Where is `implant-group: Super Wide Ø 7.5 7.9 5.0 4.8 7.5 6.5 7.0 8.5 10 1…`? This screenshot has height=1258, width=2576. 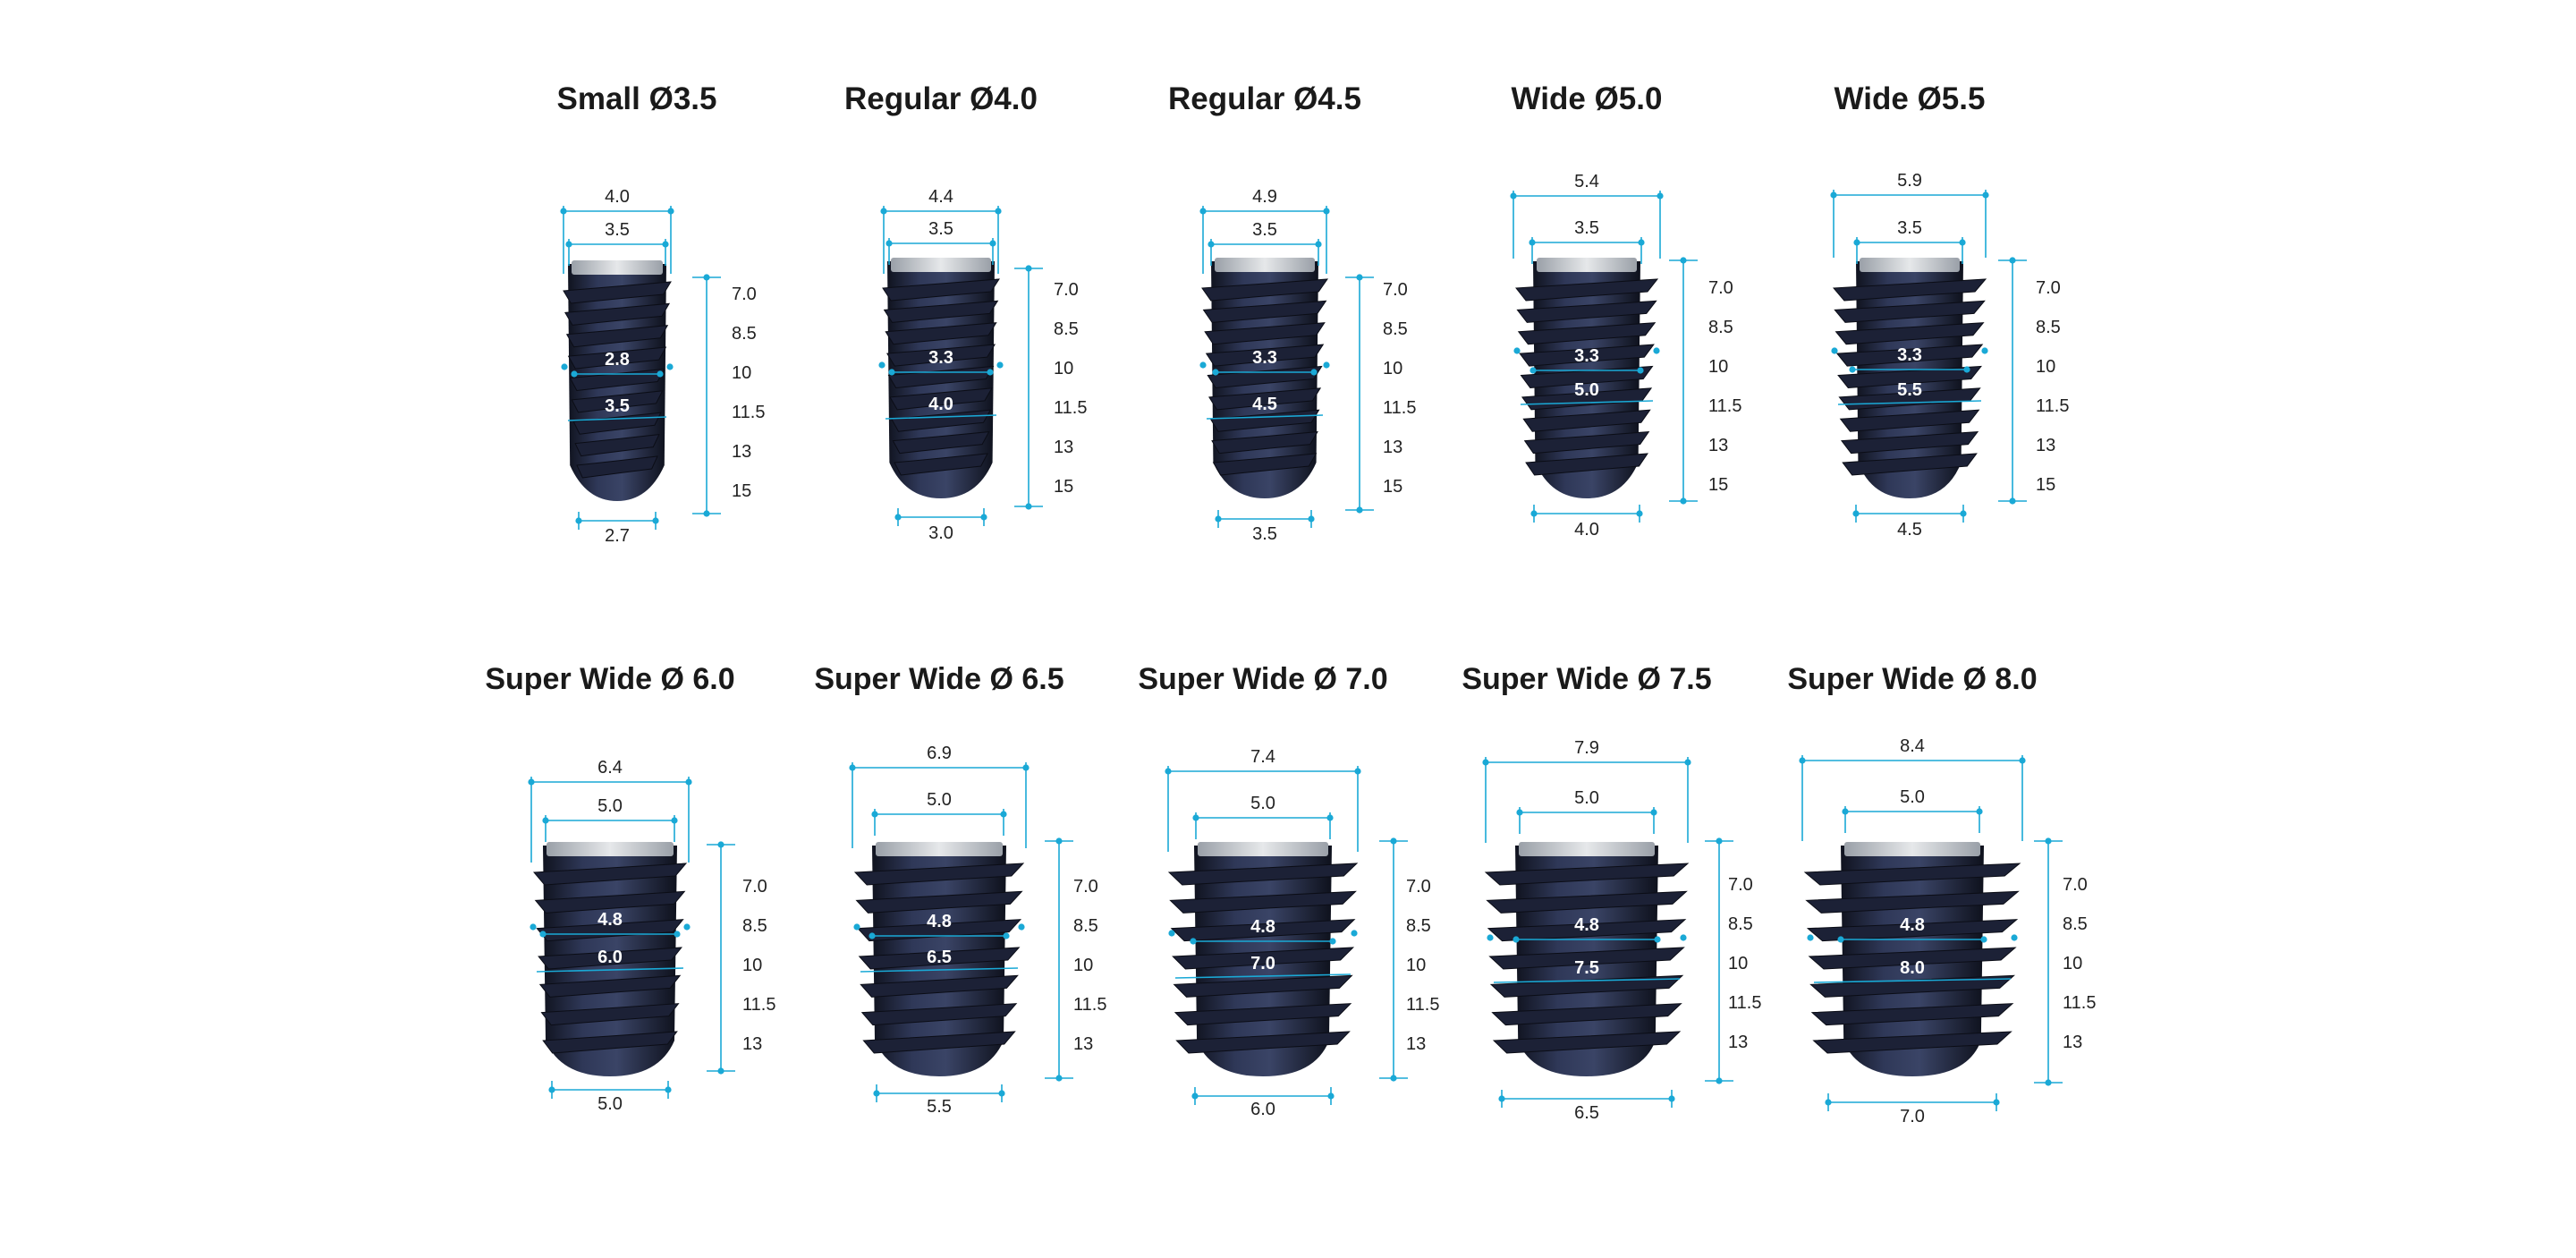 implant-group: Super Wide Ø 7.5 7.9 5.0 4.8 7.5 6.5 7.0 8.5 10 1… is located at coordinates (1611, 892).